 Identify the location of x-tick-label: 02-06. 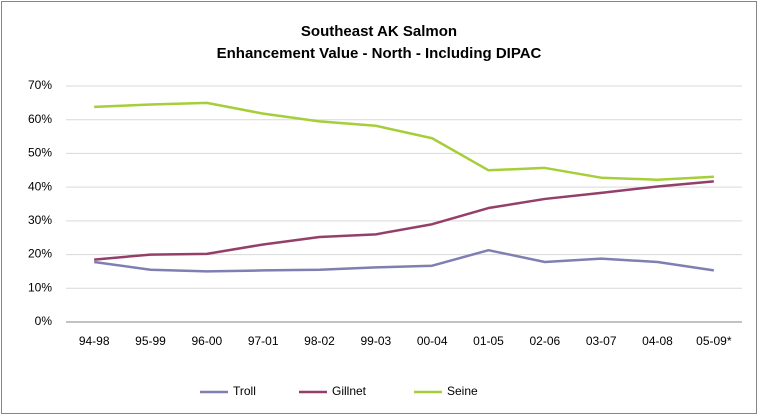
(544, 341).